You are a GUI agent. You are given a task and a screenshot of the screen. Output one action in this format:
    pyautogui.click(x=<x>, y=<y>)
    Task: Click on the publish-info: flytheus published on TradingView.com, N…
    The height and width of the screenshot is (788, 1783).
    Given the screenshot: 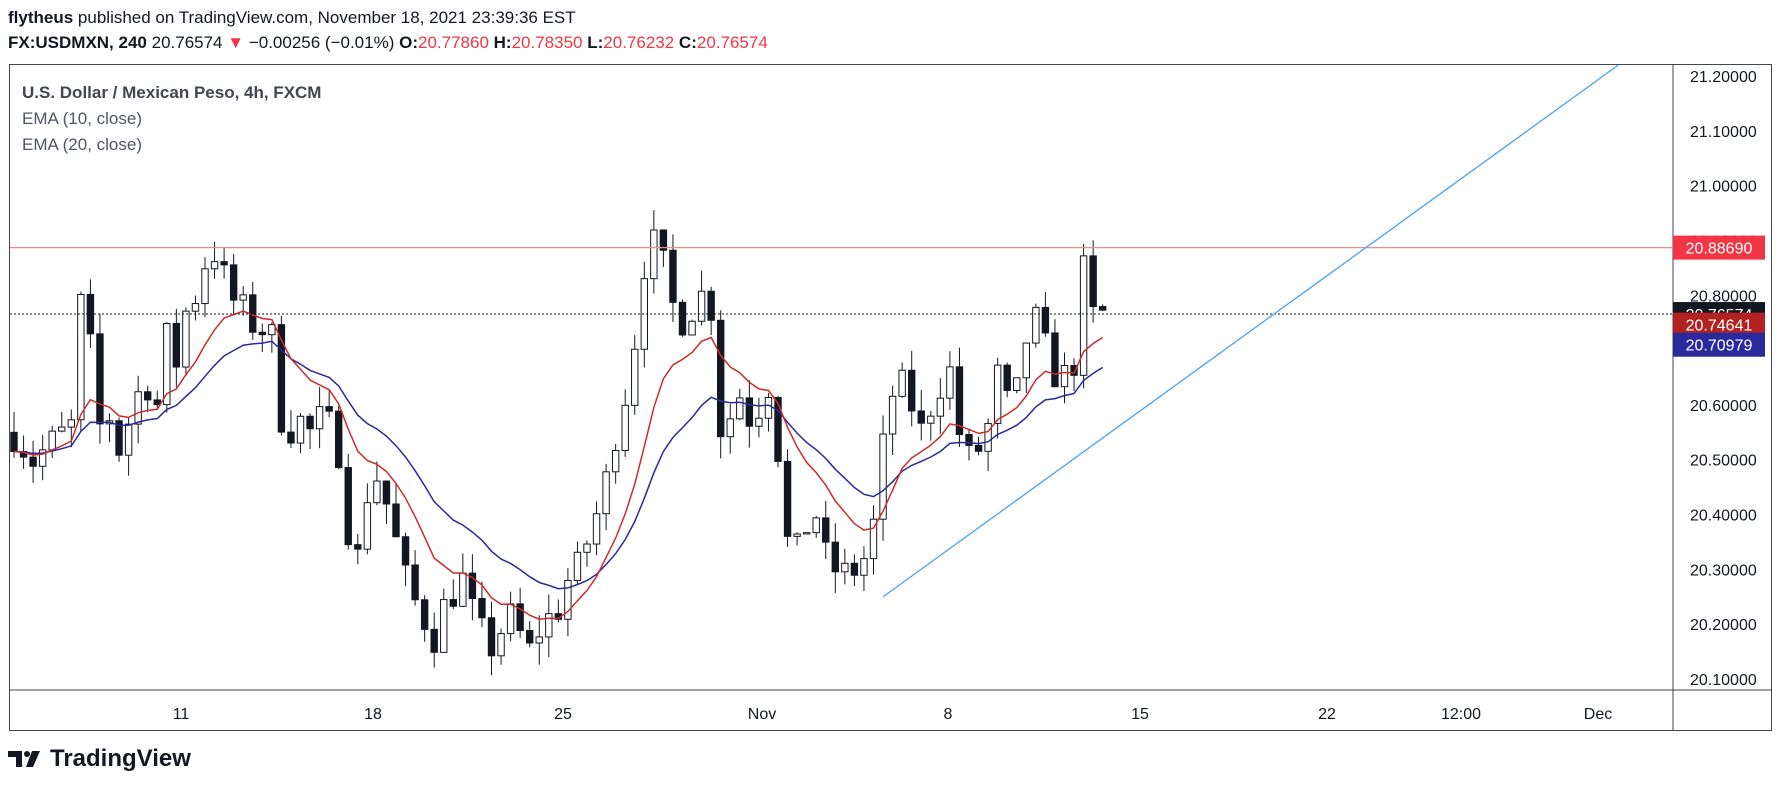 What is the action you would take?
    pyautogui.click(x=292, y=18)
    